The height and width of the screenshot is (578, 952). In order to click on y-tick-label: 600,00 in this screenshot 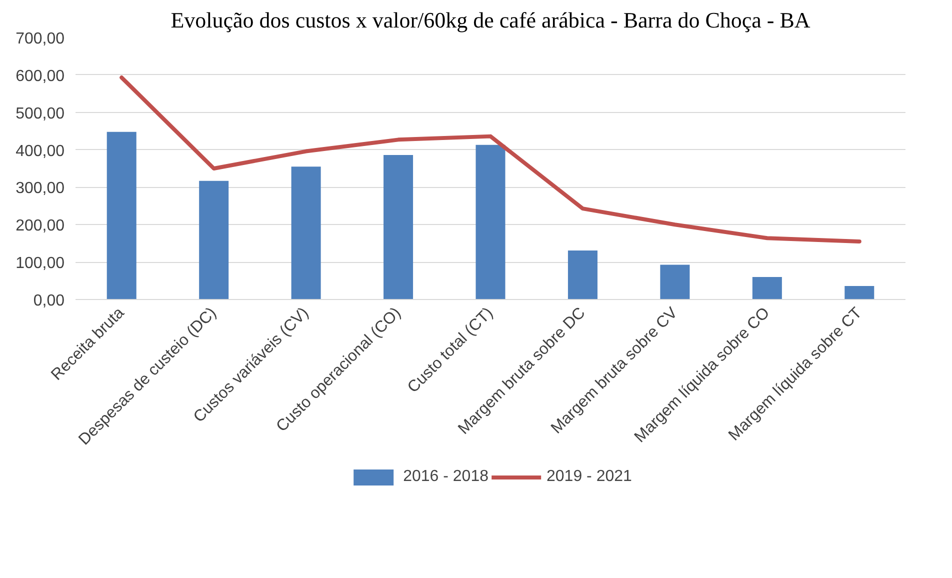, I will do `click(40, 76)`.